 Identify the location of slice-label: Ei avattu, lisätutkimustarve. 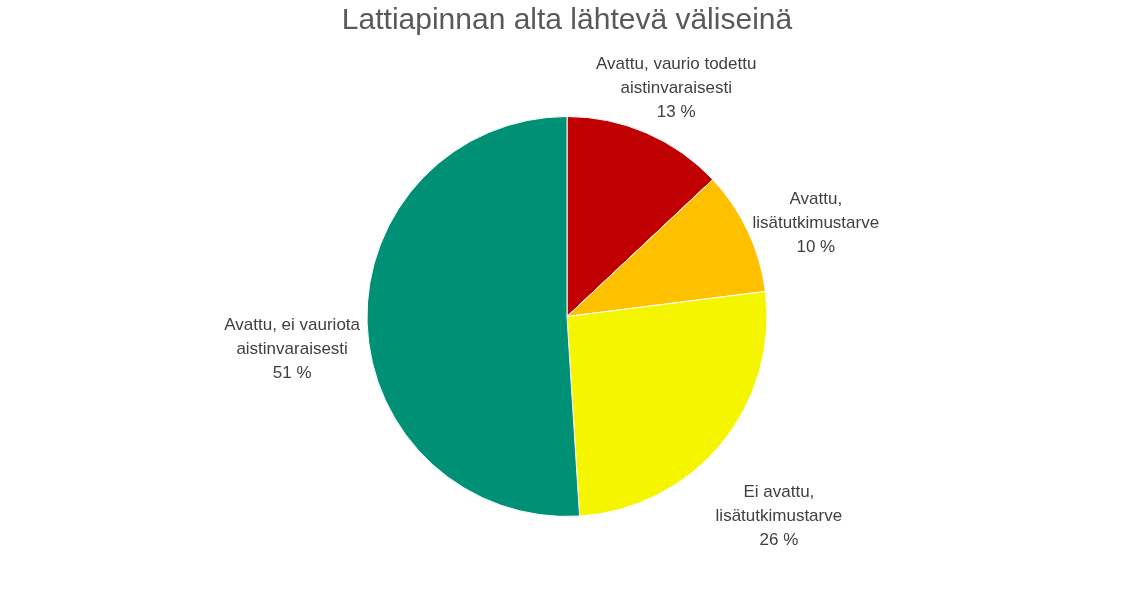
(779, 503).